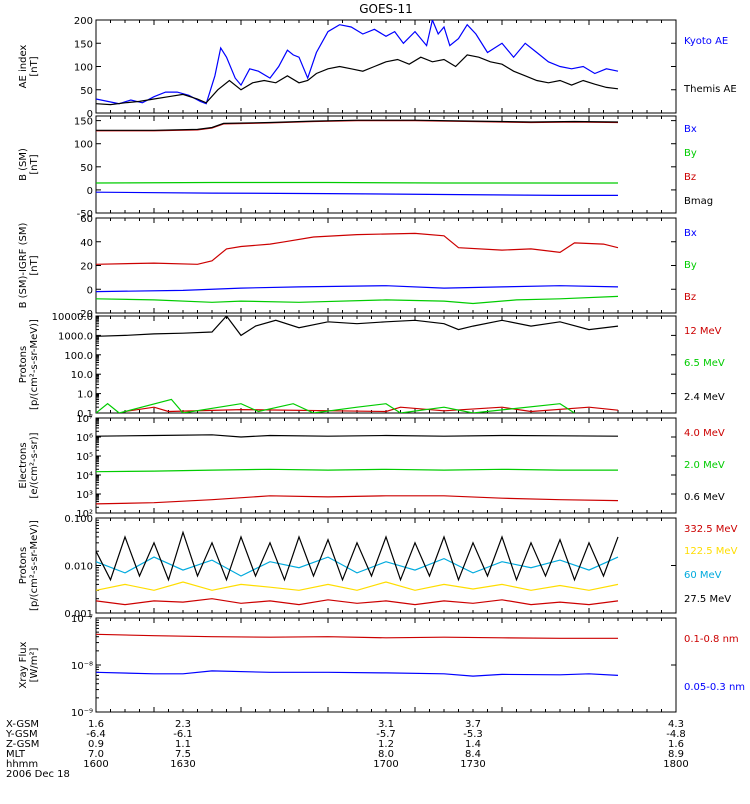 The image size is (750, 804). Describe the element at coordinates (711, 529) in the screenshot. I see `legend-label: 332.5 MeV` at that location.